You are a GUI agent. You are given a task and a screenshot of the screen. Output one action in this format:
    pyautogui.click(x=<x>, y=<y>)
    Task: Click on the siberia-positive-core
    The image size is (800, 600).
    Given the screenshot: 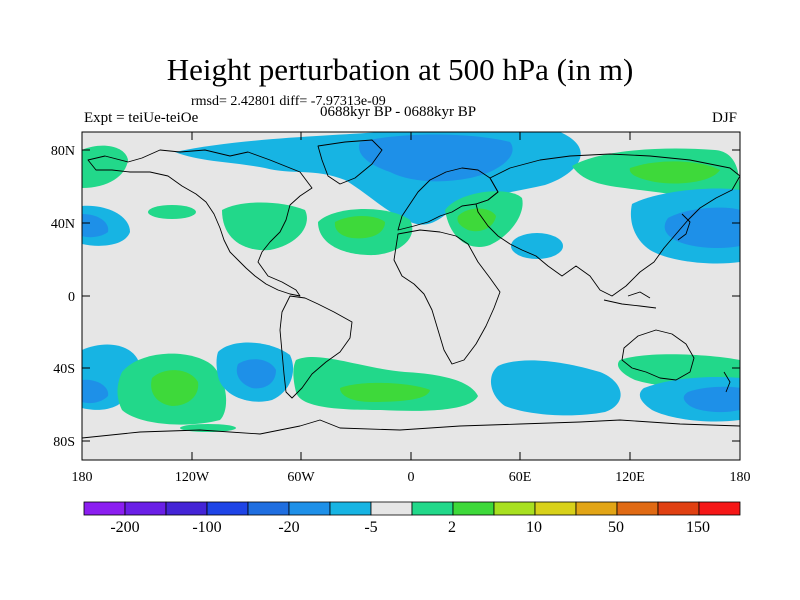 What is the action you would take?
    pyautogui.click(x=674, y=172)
    